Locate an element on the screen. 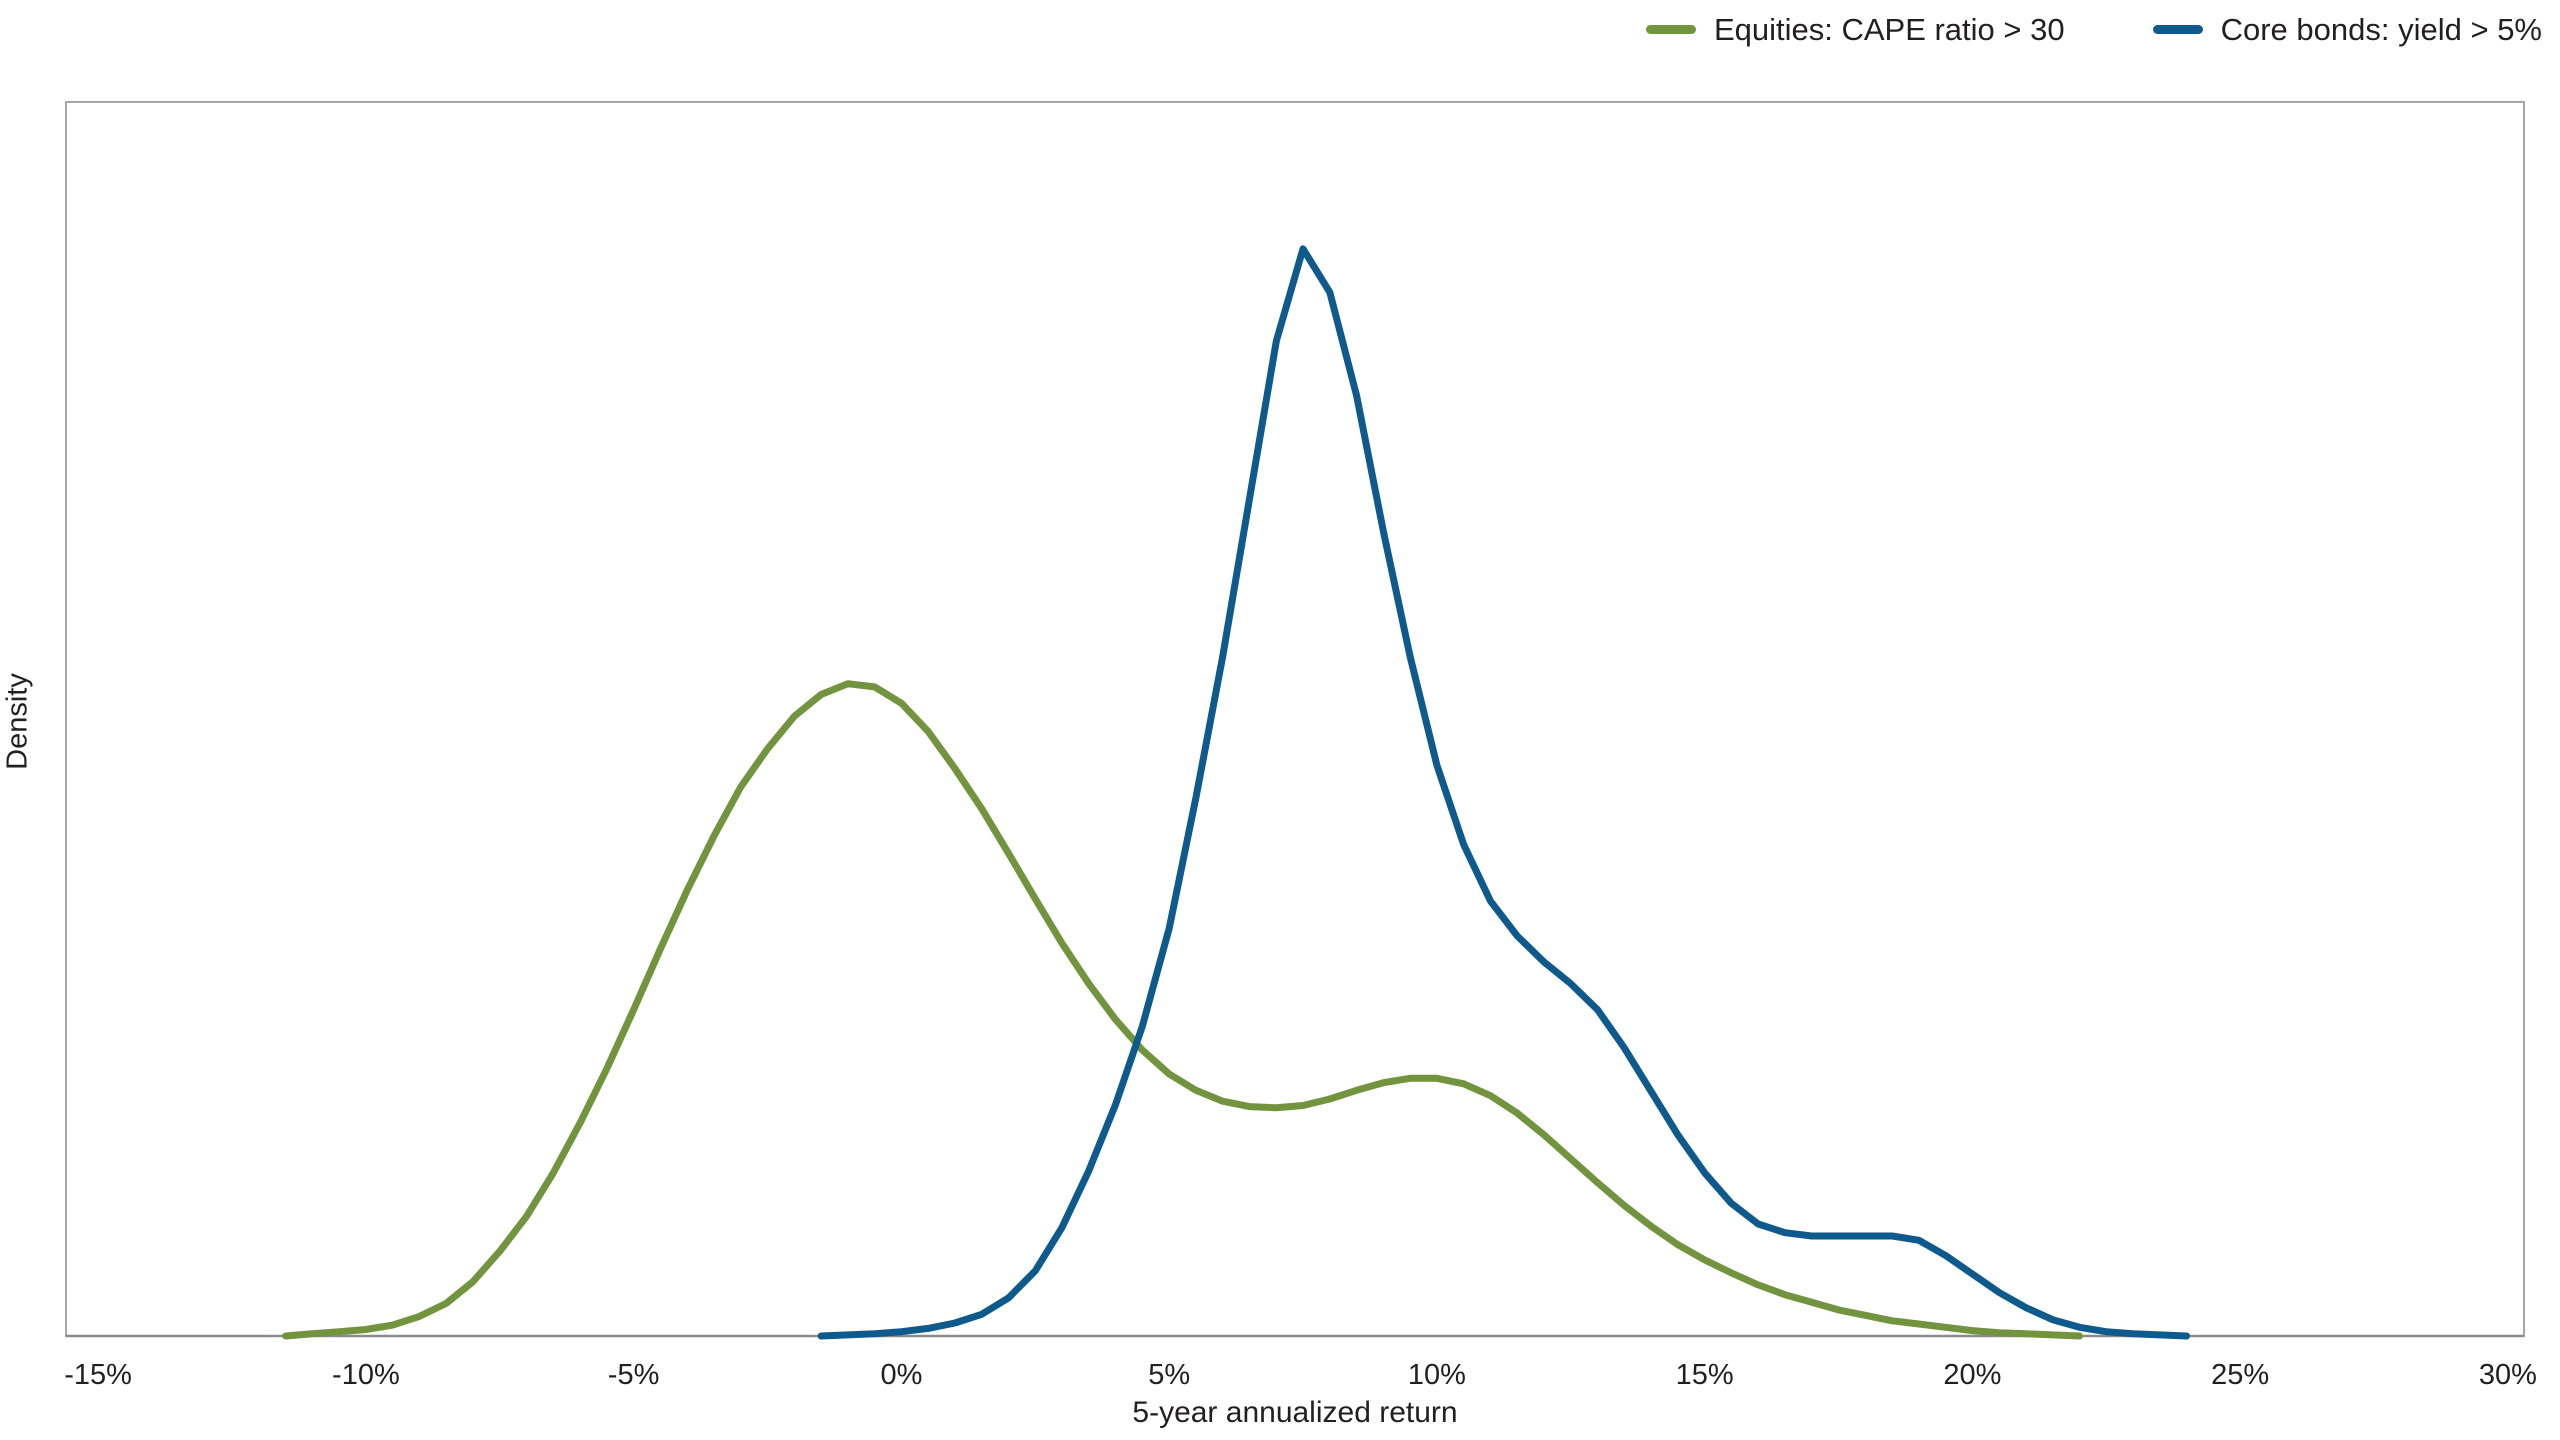 The height and width of the screenshot is (1440, 2560). equities-legend-label: Equities: CAPE ratio > 30 is located at coordinates (1889, 29).